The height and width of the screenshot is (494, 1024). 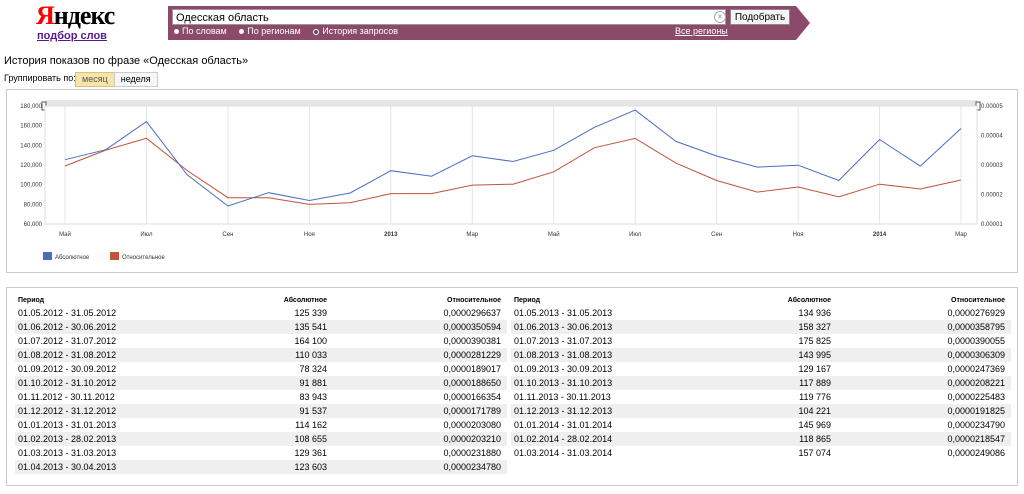 What do you see at coordinates (67, 383) in the screenshot?
I see `cell-period: 01.10.2012 - 31.10.2012` at bounding box center [67, 383].